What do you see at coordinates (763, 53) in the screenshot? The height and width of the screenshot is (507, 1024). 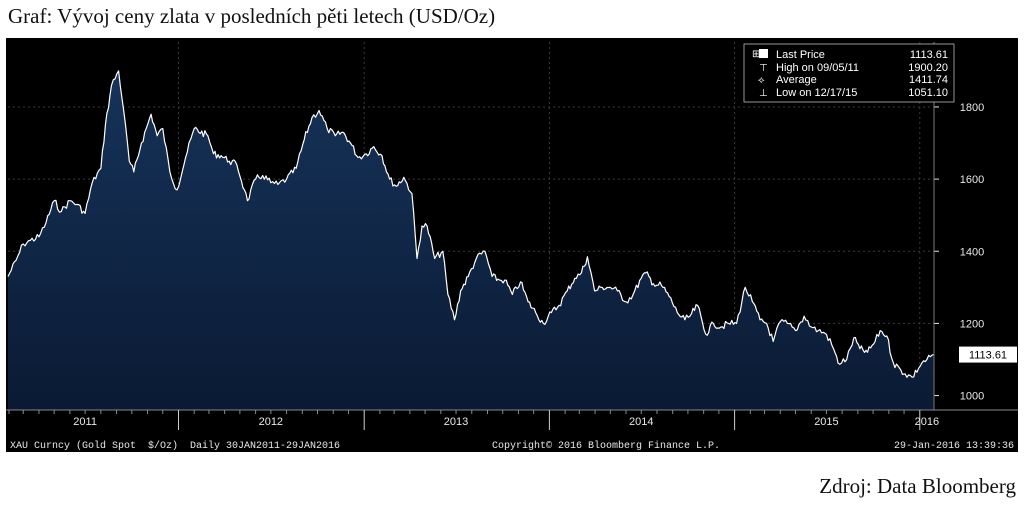 I see `square-icon` at bounding box center [763, 53].